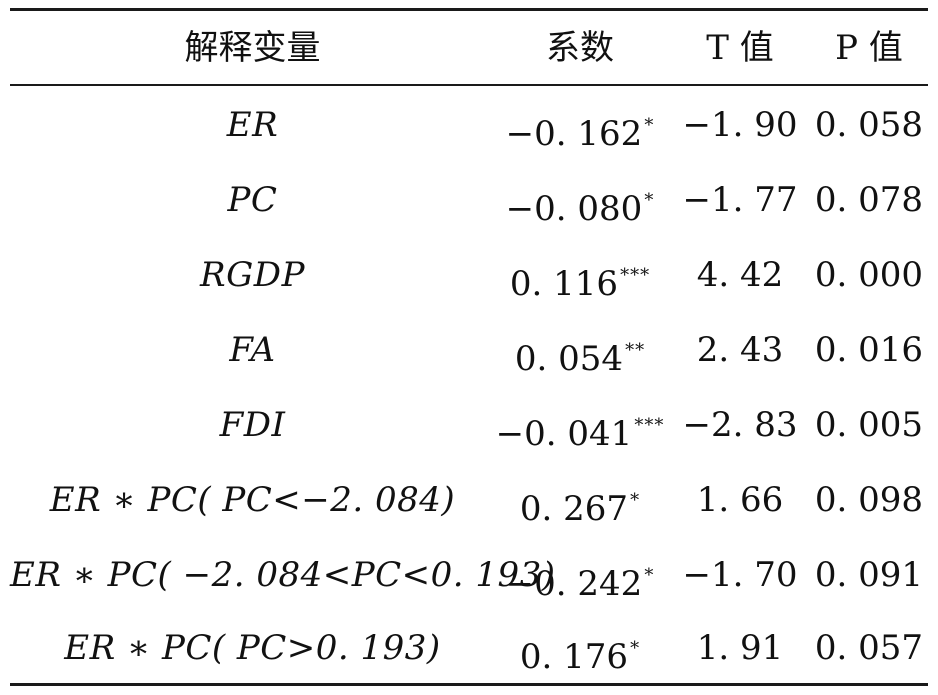 This screenshot has height=695, width=938. What do you see at coordinates (469, 350) in the screenshot?
I see `table-row: FA 0. 054 ** 2. 43 0. 016` at bounding box center [469, 350].